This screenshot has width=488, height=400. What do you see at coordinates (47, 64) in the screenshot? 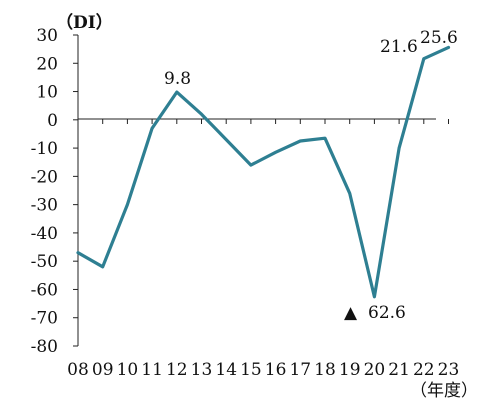
I see `y-tick-label: 20` at bounding box center [47, 64].